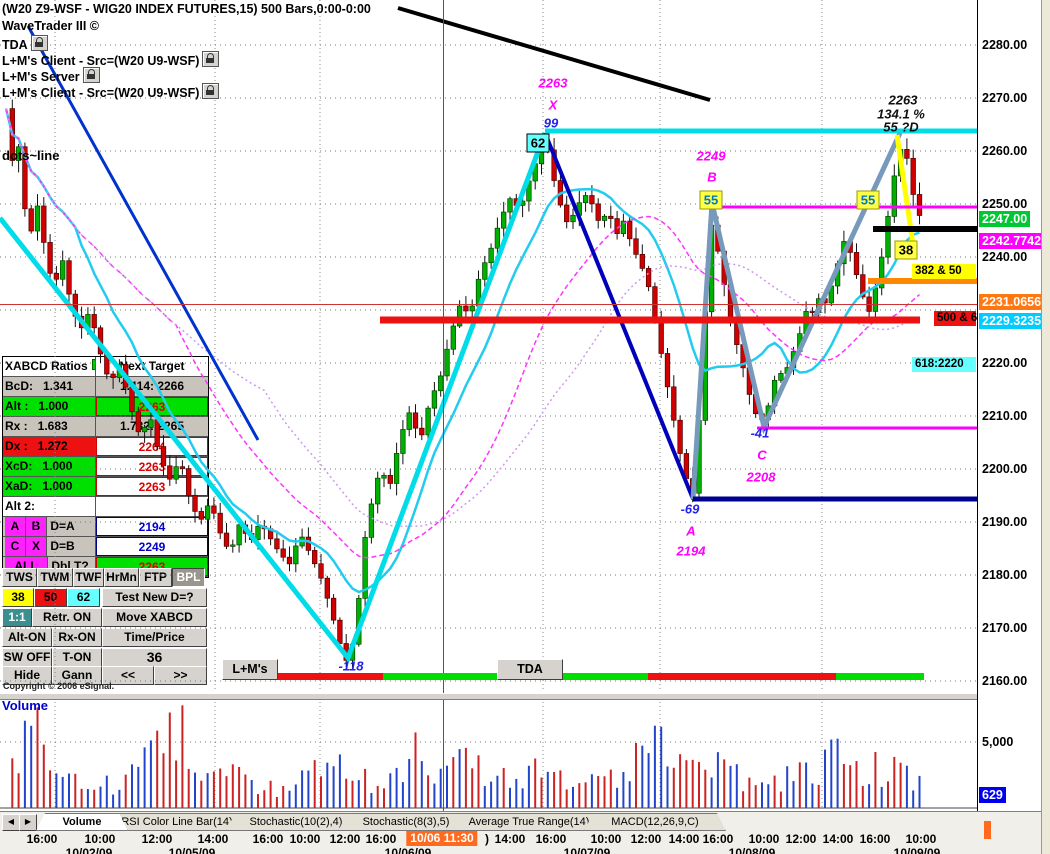  I want to click on dots-line-label: dots~line, so click(31, 155).